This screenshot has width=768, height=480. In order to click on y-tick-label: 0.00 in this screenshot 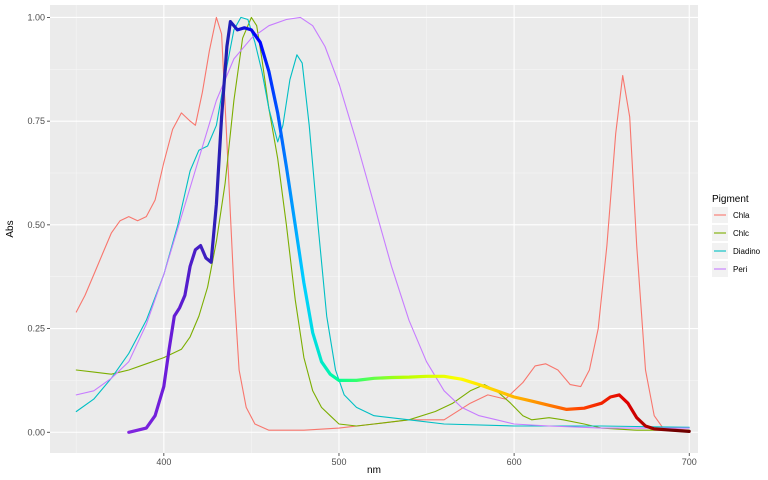, I will do `click(36, 432)`.